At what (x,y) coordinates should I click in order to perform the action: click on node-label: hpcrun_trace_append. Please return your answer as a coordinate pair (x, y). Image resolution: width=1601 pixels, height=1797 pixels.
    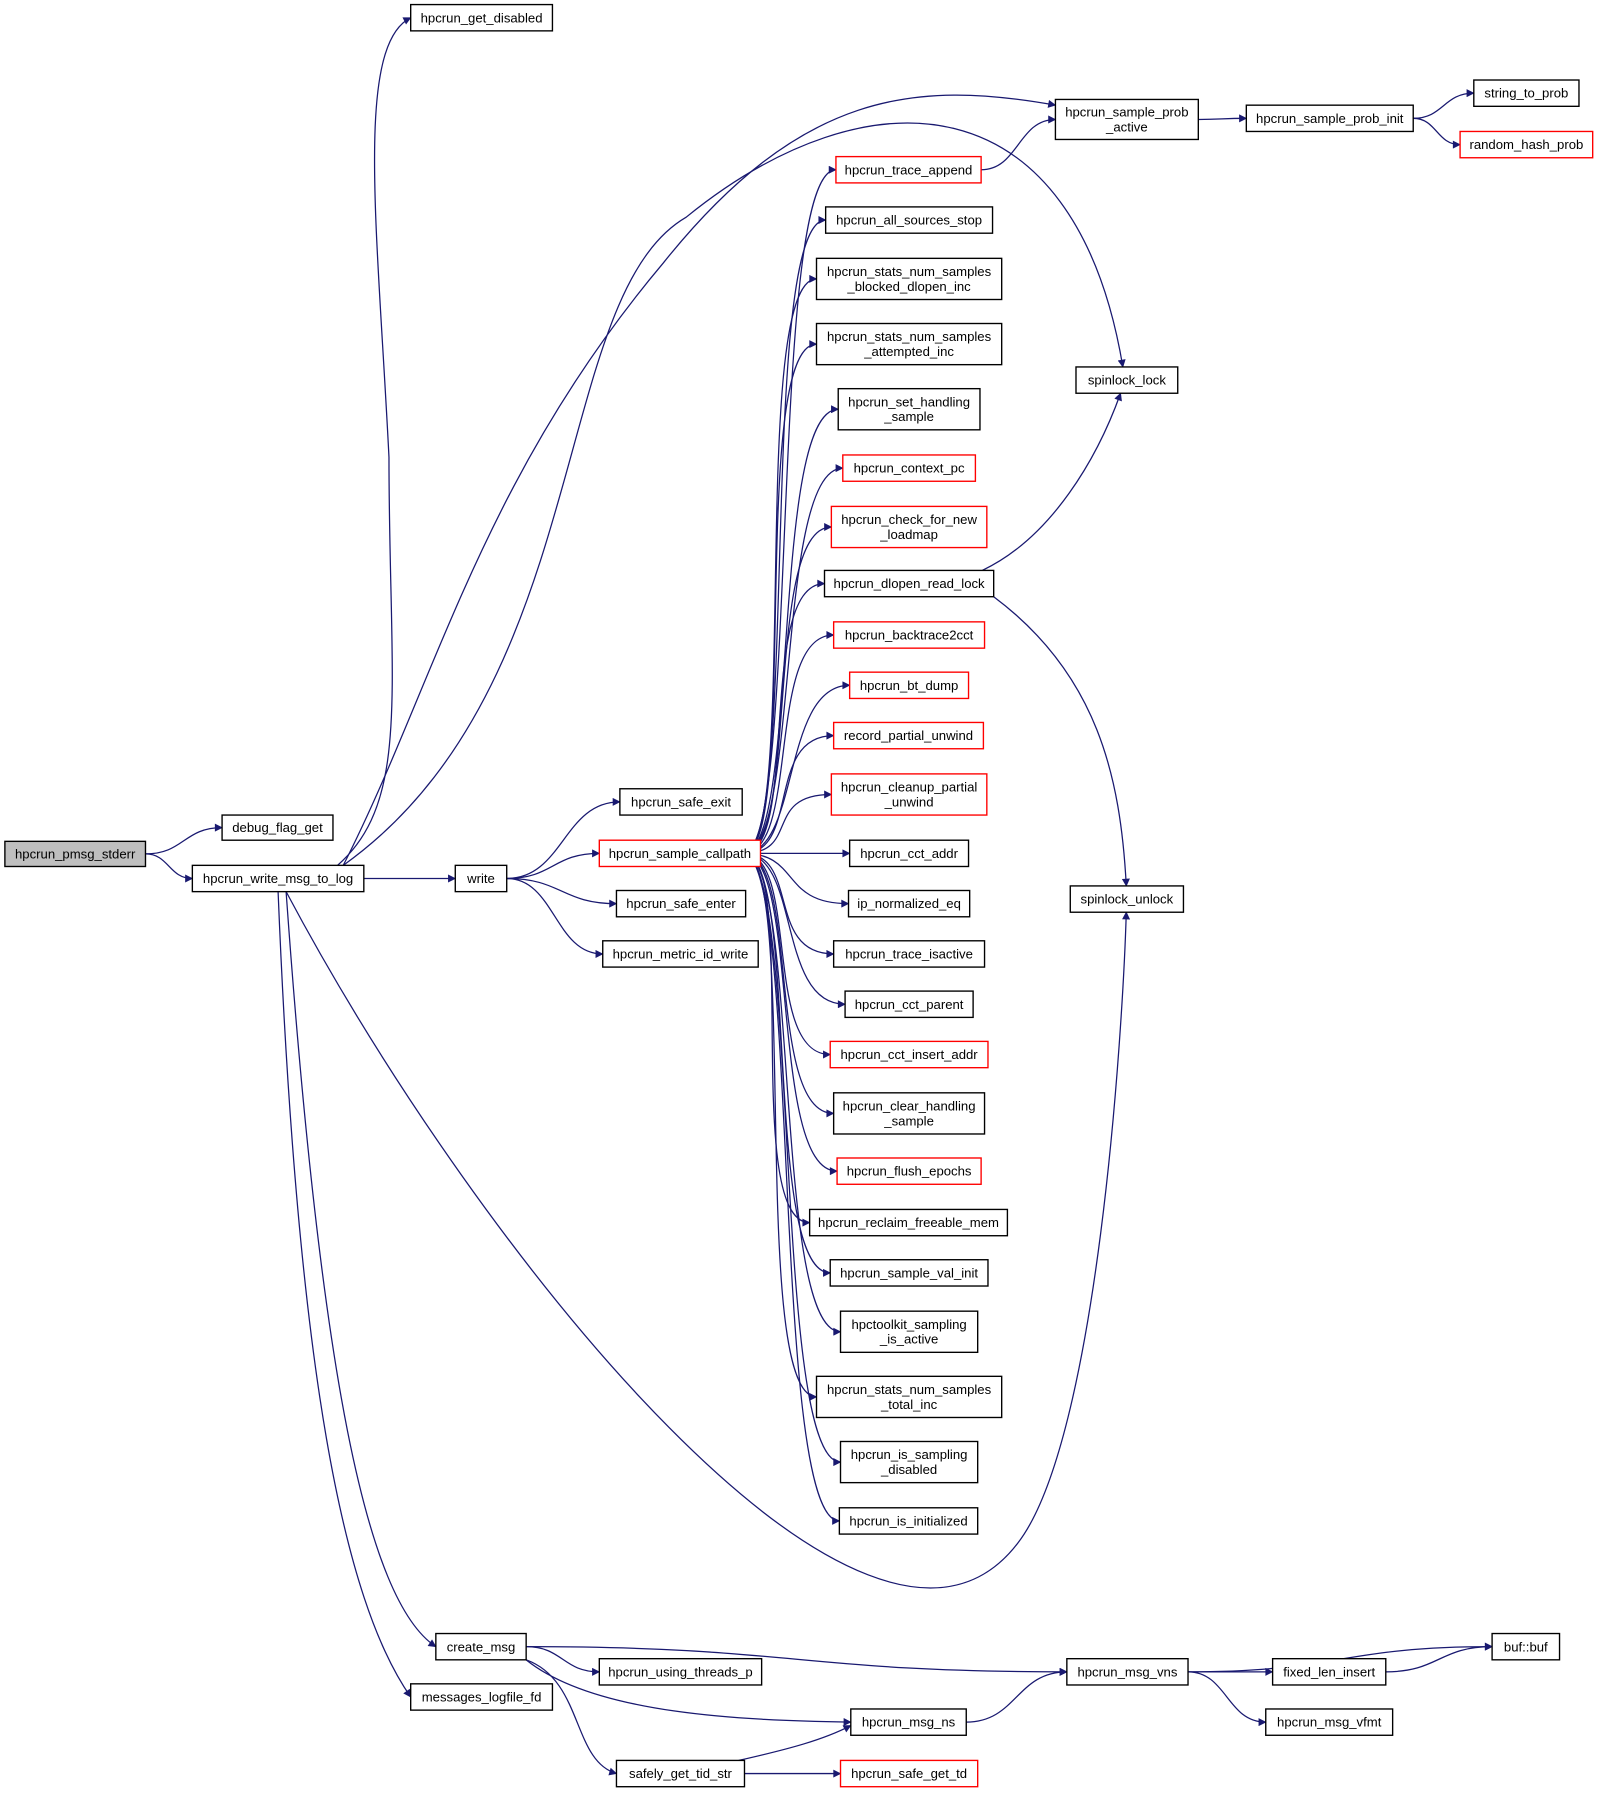
    Looking at the image, I should click on (909, 169).